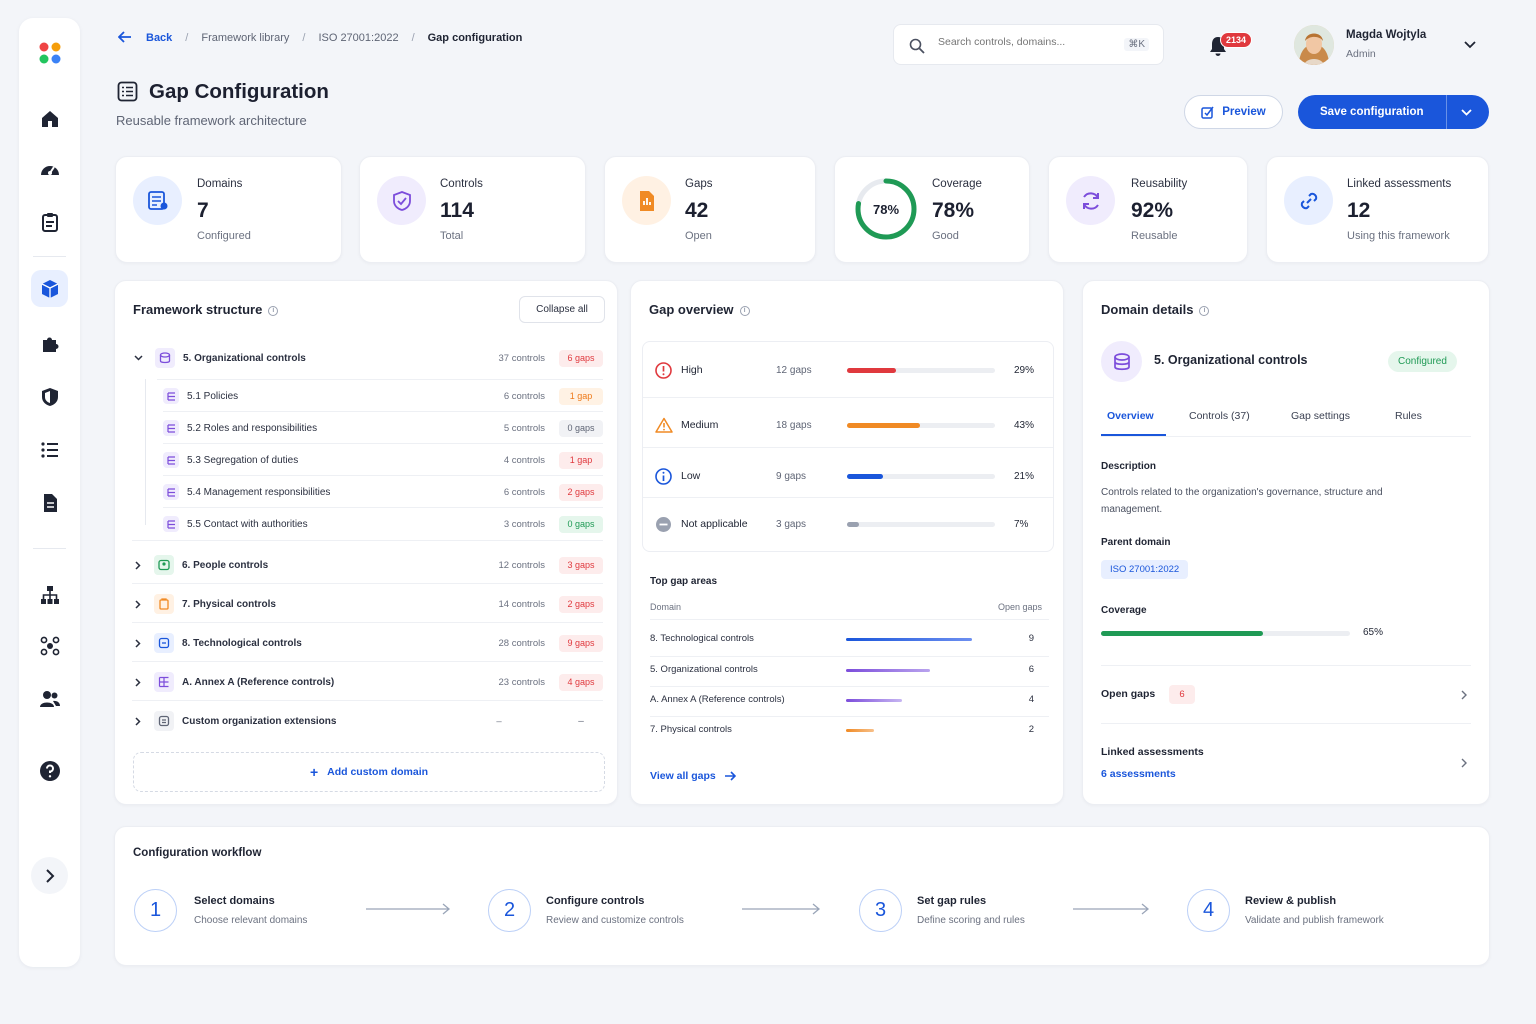  What do you see at coordinates (1230, 46) in the screenshot?
I see `notifications: 2134` at bounding box center [1230, 46].